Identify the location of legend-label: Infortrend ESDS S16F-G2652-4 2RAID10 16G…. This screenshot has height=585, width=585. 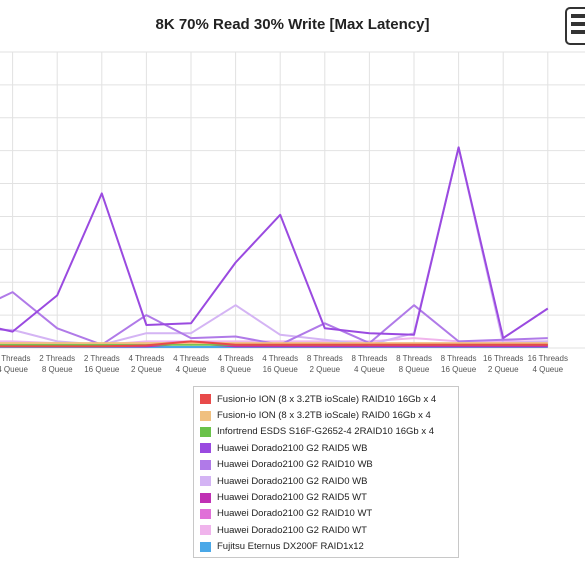
(326, 432).